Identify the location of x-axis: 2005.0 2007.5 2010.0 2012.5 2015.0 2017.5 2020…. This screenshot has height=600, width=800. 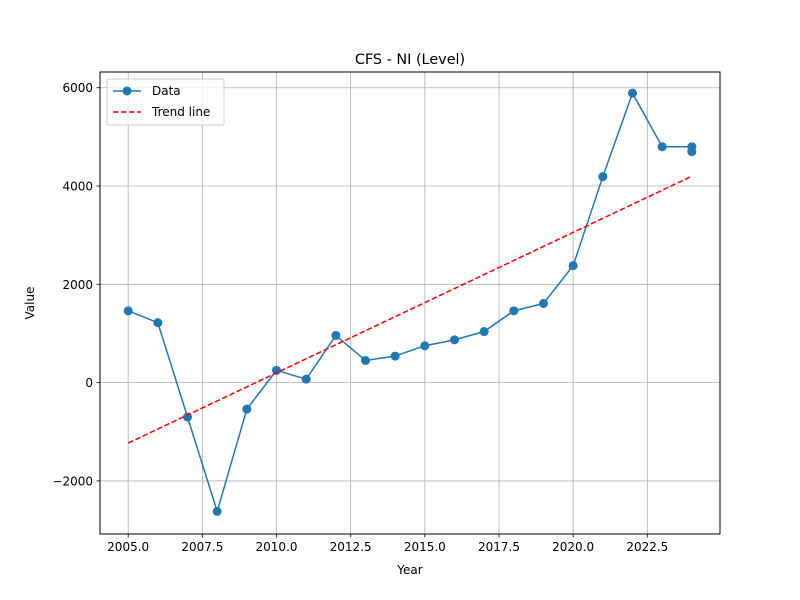
(387, 544).